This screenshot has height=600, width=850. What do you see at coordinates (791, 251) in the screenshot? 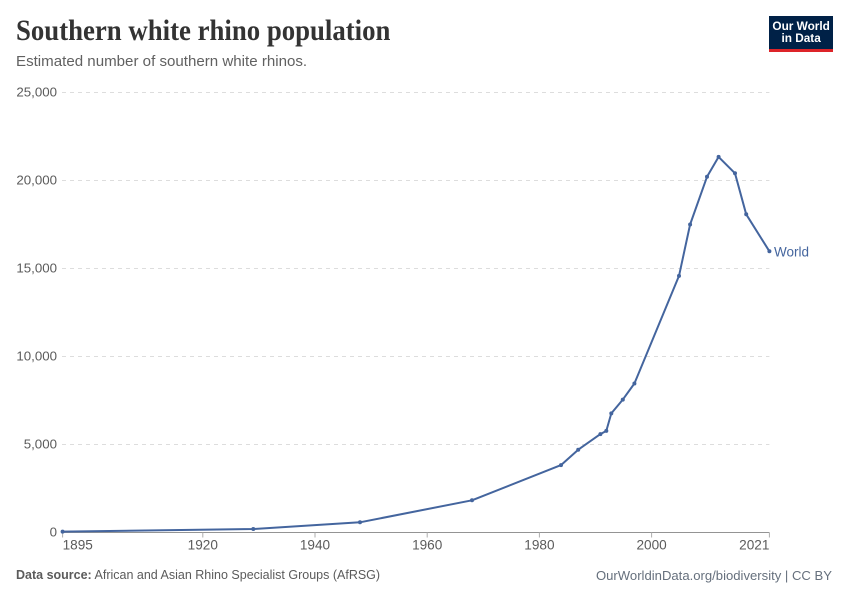
I see `svg-text: World` at bounding box center [791, 251].